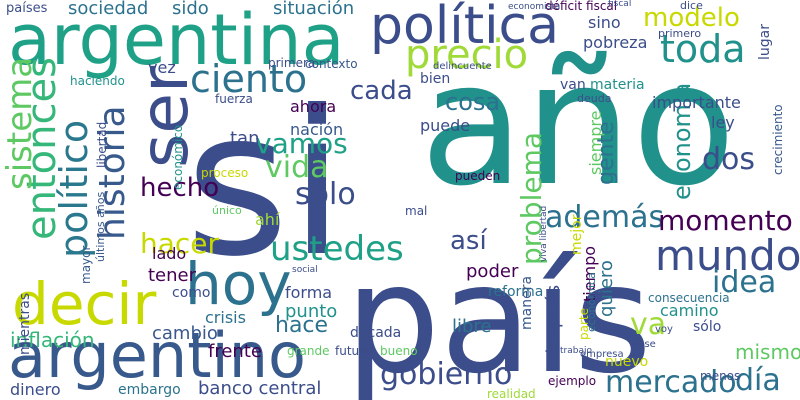  Describe the element at coordinates (744, 282) in the screenshot. I see `word-idea: idea` at that location.